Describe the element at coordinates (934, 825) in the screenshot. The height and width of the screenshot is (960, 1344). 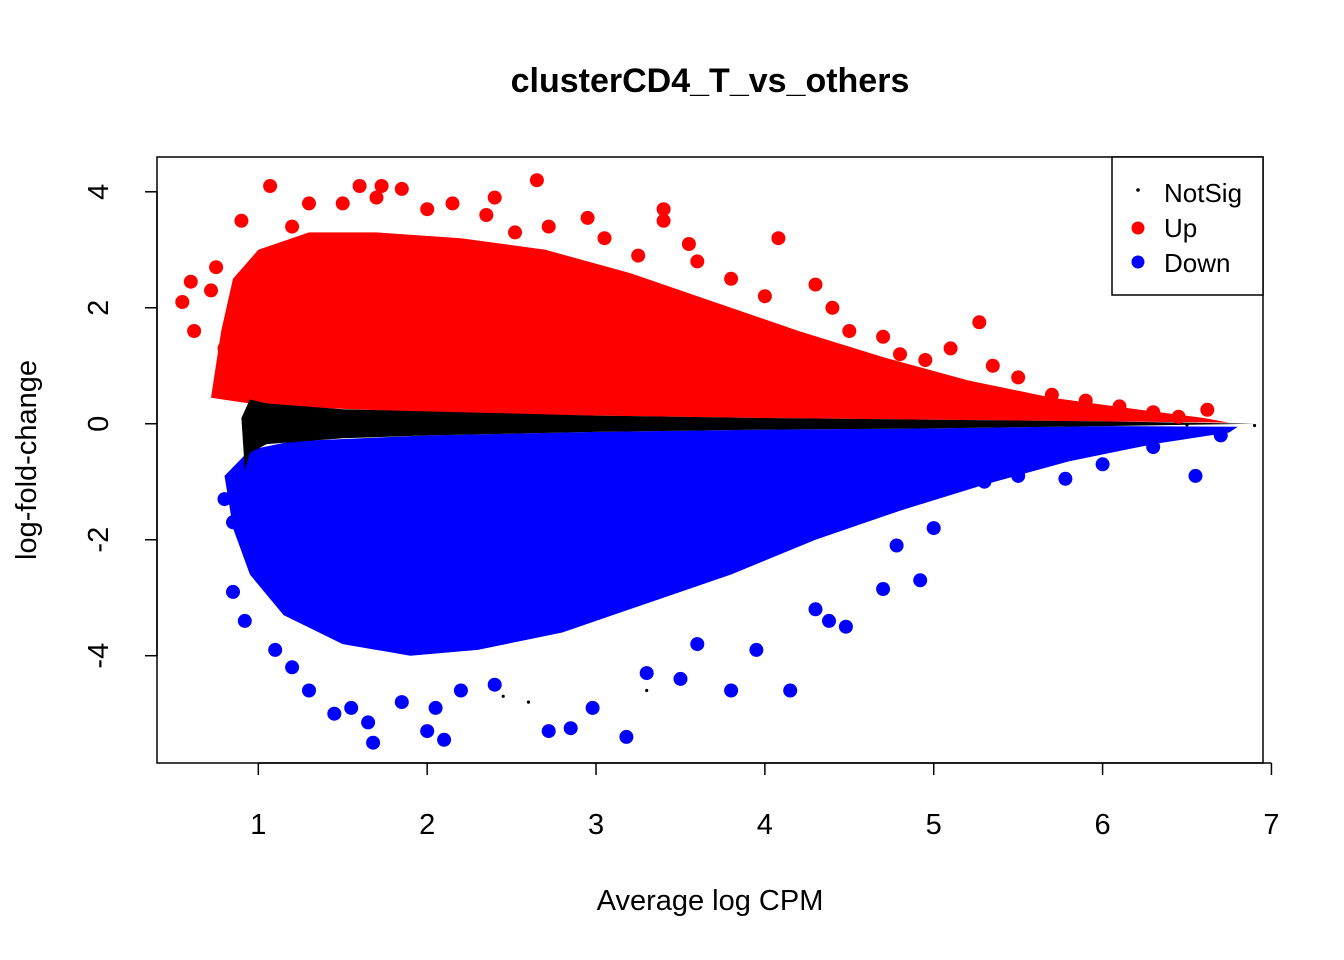
I see `x-tick-label-5: 5` at that location.